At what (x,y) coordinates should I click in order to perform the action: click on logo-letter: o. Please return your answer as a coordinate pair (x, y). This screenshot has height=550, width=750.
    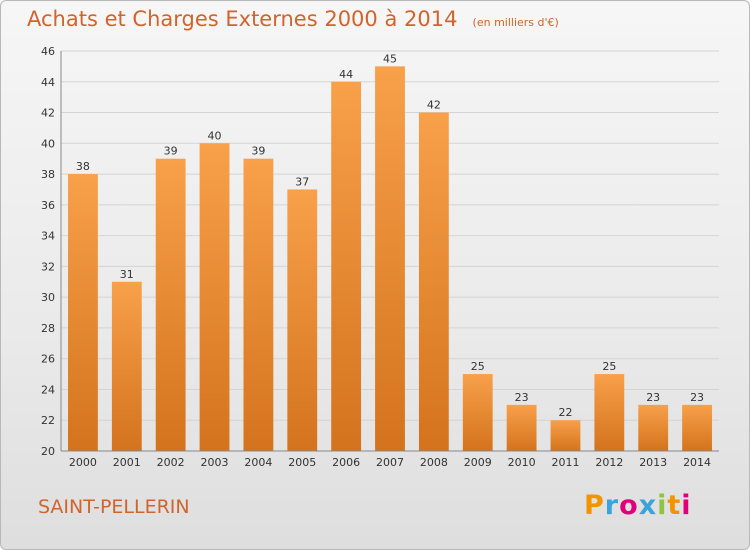
    Looking at the image, I should click on (629, 505).